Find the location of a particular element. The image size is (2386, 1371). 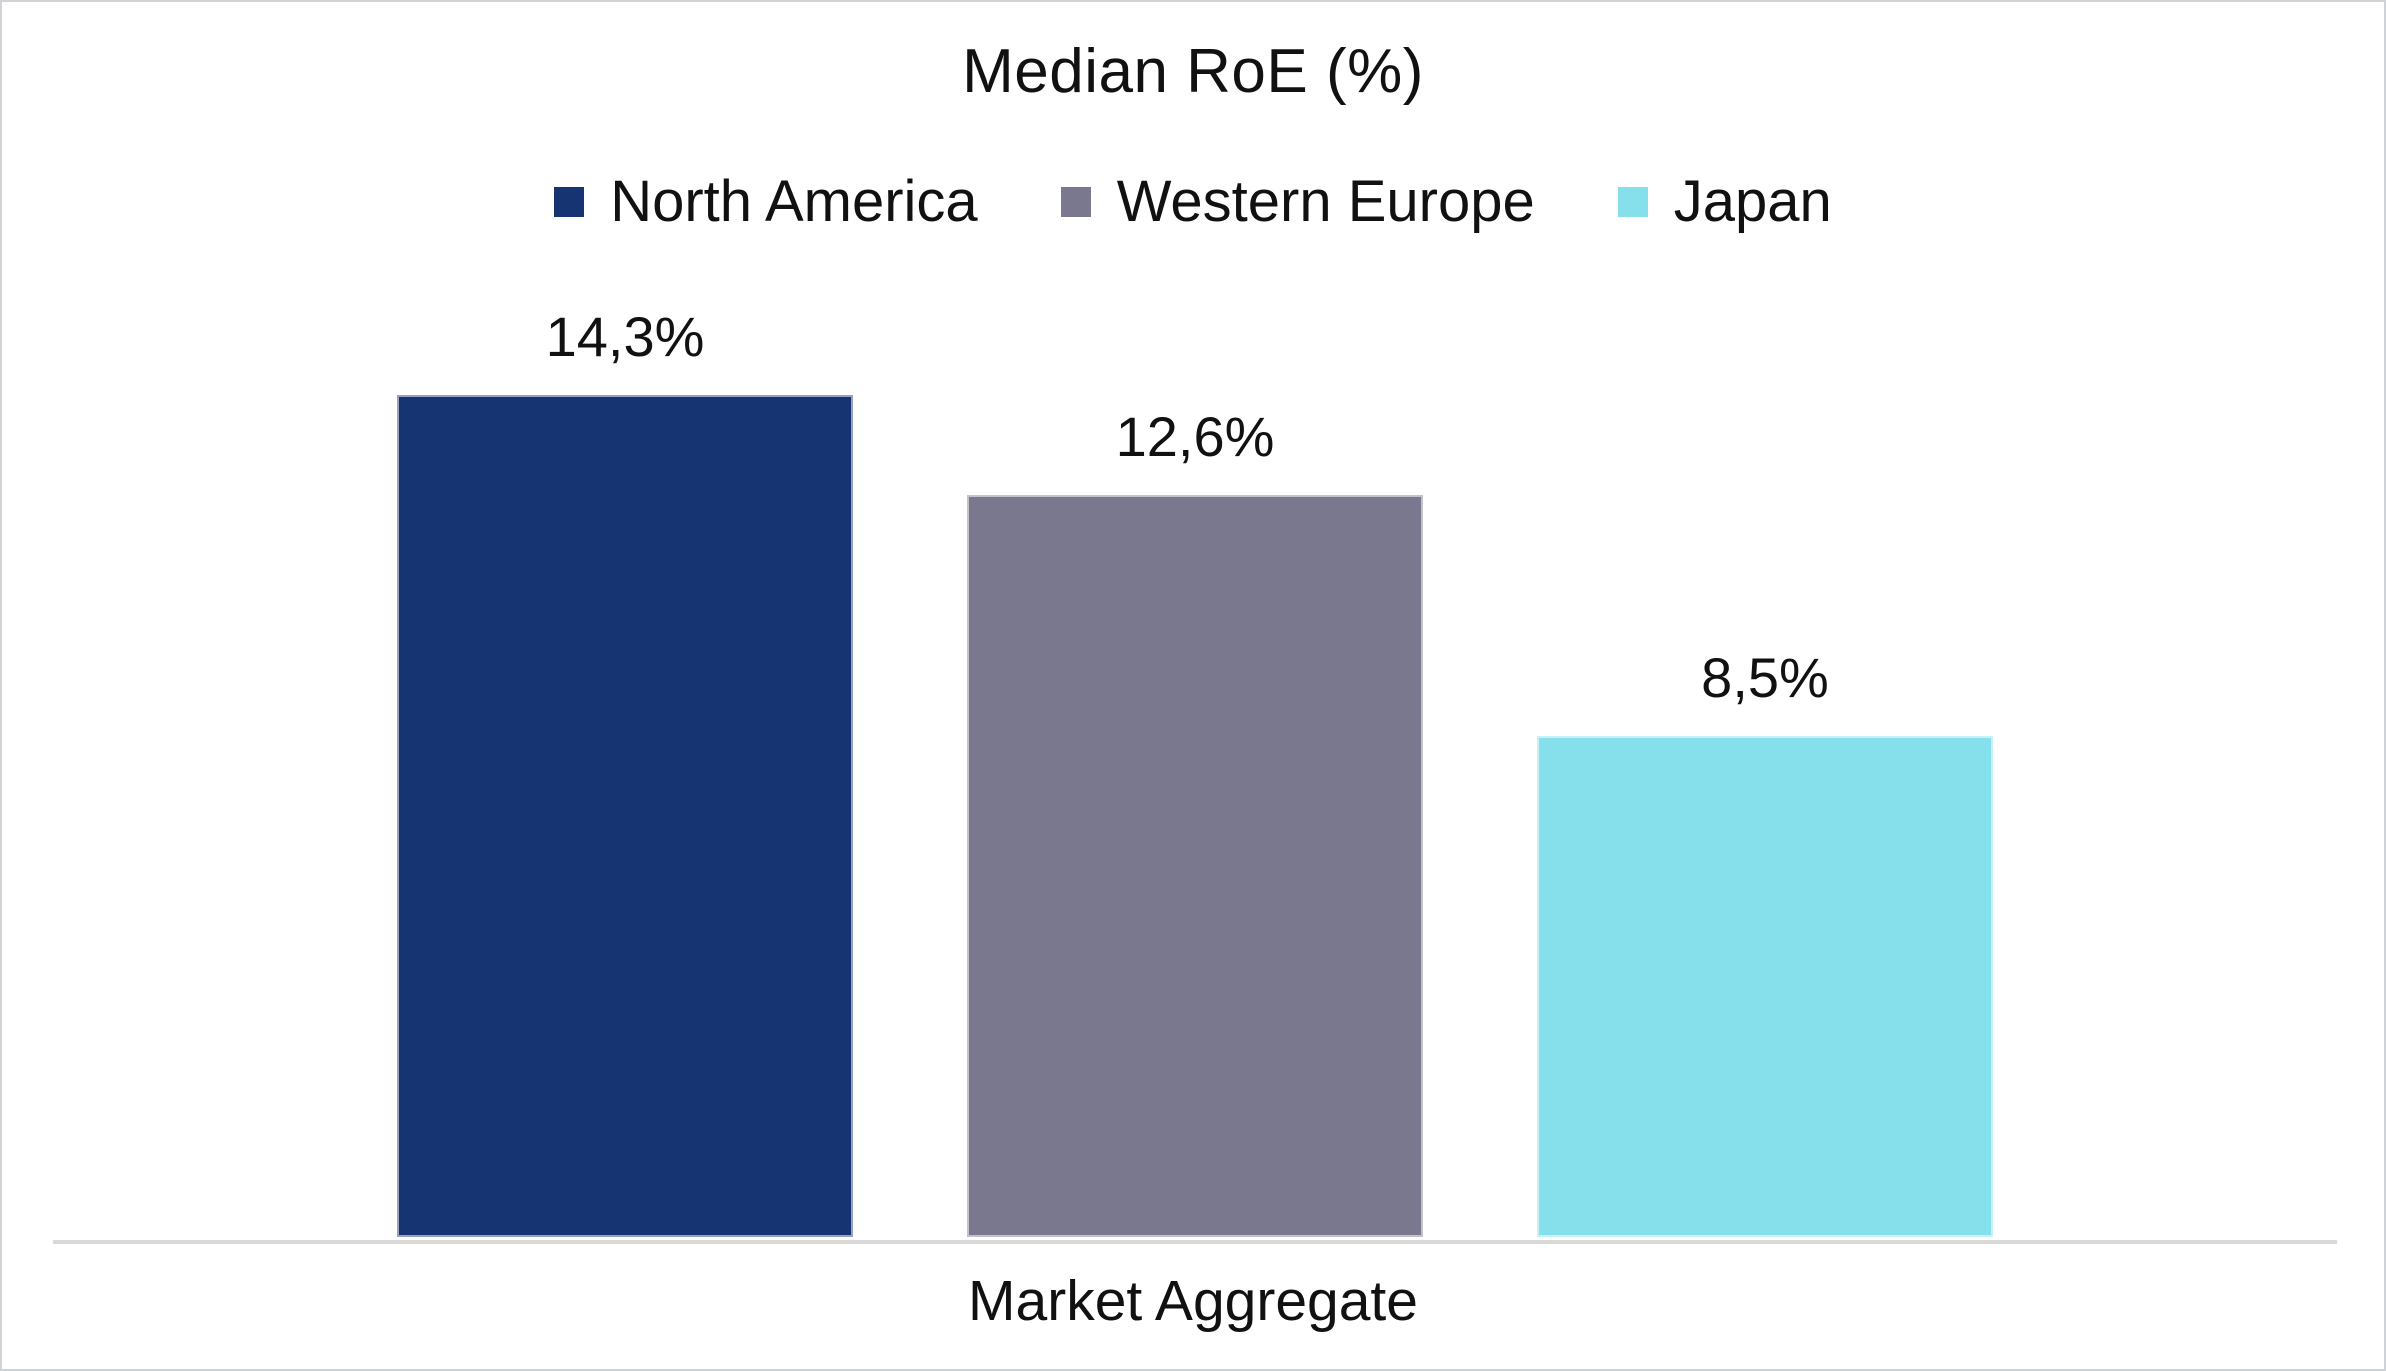

bar-japan is located at coordinates (1765, 986).